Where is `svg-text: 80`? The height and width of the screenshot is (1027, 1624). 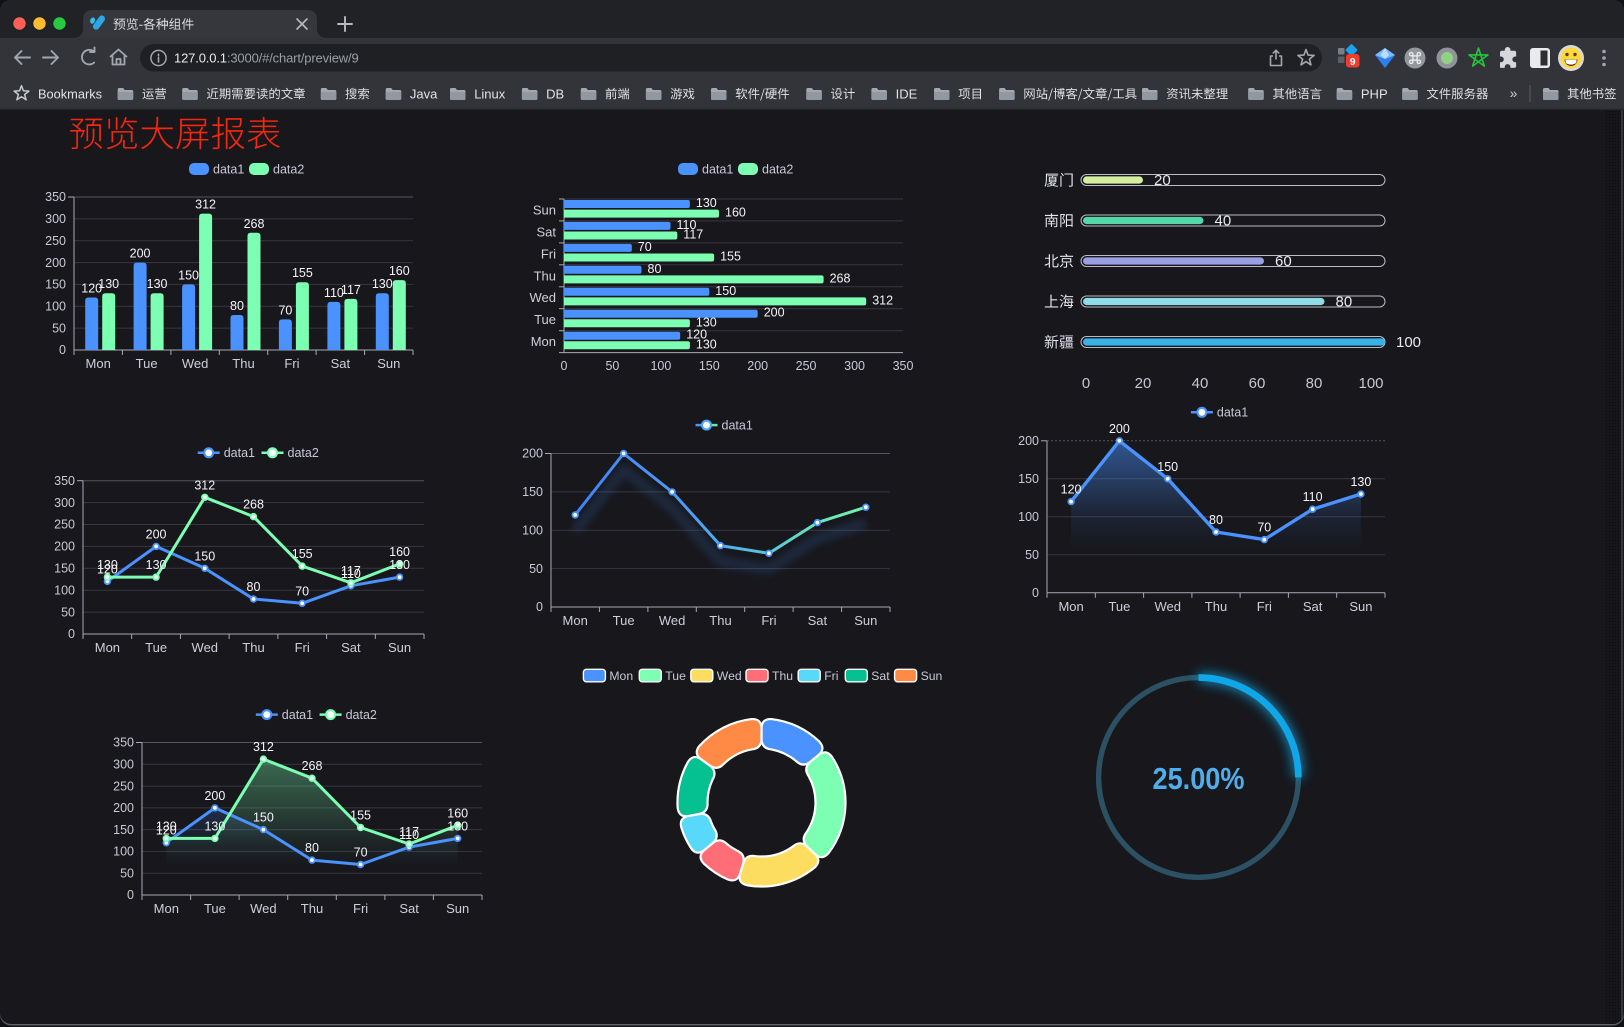
svg-text: 80 is located at coordinates (254, 587).